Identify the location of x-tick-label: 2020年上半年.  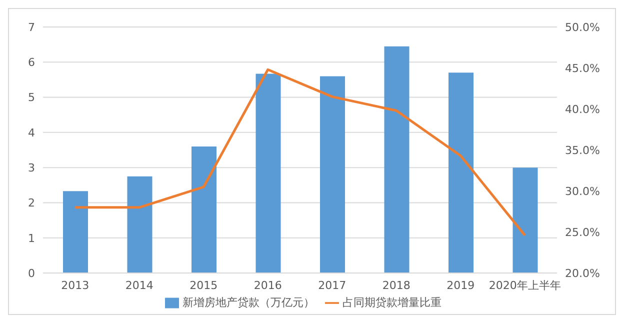
(524, 285).